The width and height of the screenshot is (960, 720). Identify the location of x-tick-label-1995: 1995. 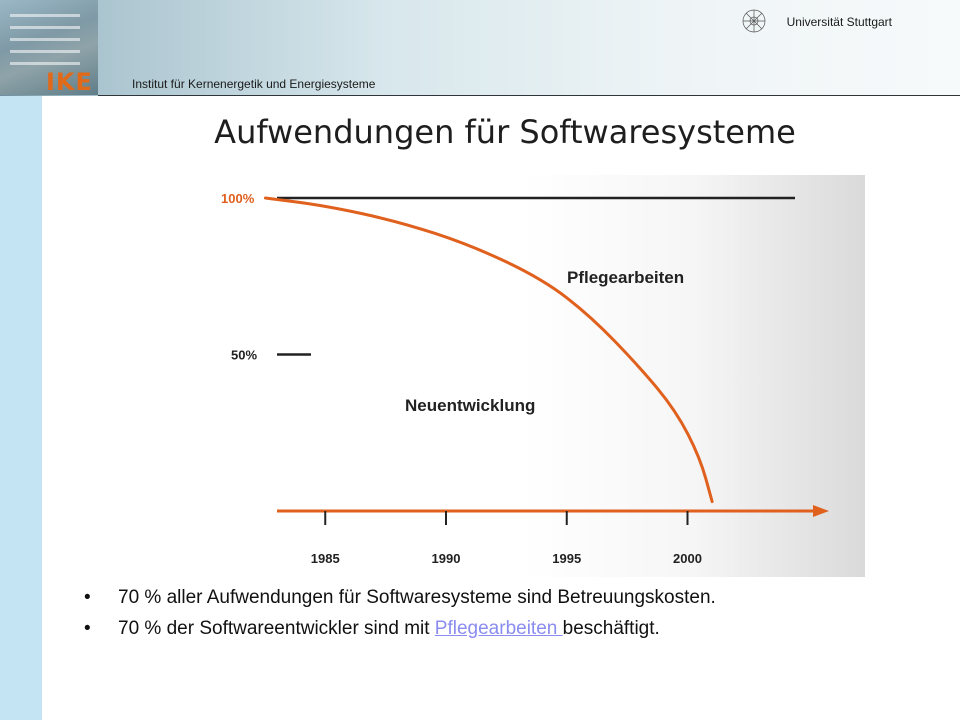
(566, 558).